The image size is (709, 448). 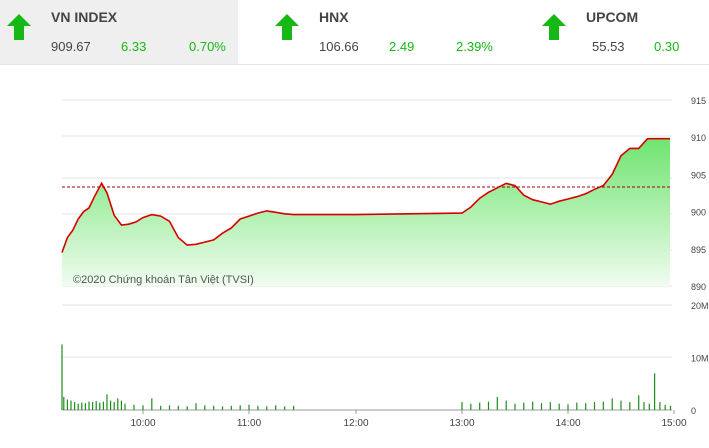 I want to click on ticker-change: 2.49, so click(x=402, y=46).